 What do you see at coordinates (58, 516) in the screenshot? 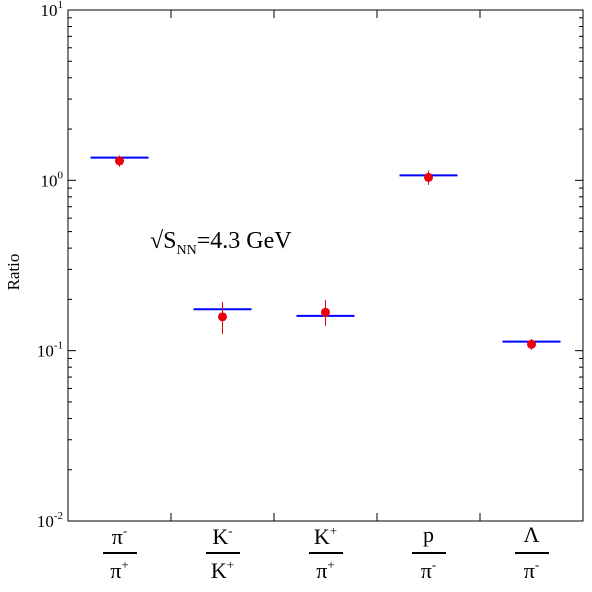
I see `y-tick-exponent: -2` at bounding box center [58, 516].